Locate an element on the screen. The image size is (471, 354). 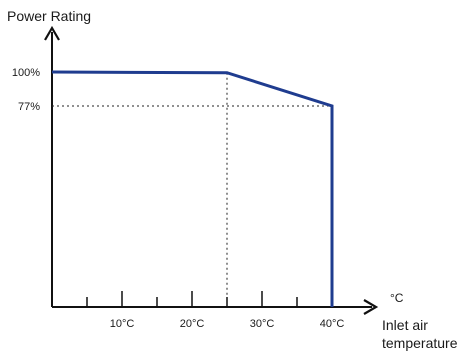
y-axis-label: Power Rating is located at coordinates (49, 16).